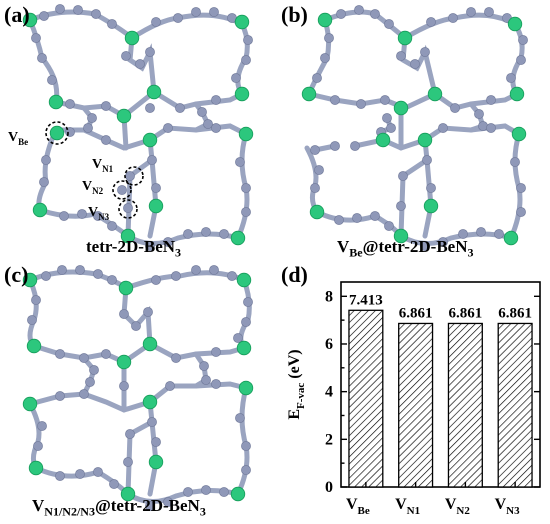 This screenshot has height=524, width=550. I want to click on y-axis-label: EF-vac (eV), so click(296, 384).